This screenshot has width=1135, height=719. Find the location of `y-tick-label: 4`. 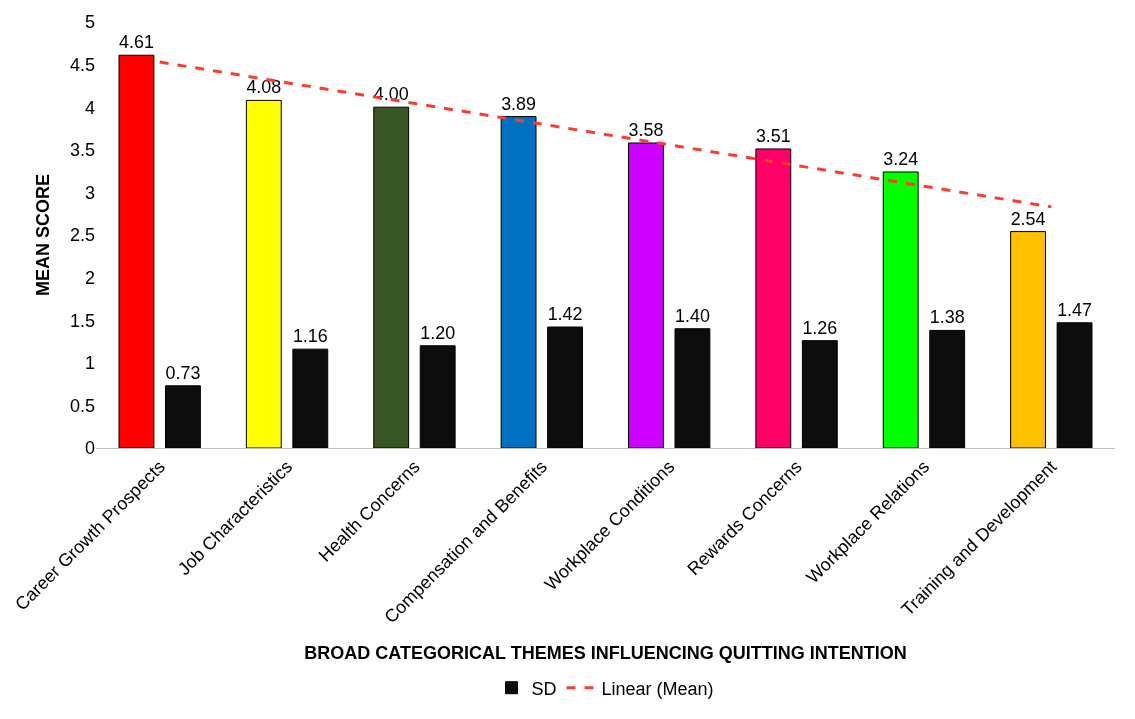

y-tick-label: 4 is located at coordinates (89, 107).